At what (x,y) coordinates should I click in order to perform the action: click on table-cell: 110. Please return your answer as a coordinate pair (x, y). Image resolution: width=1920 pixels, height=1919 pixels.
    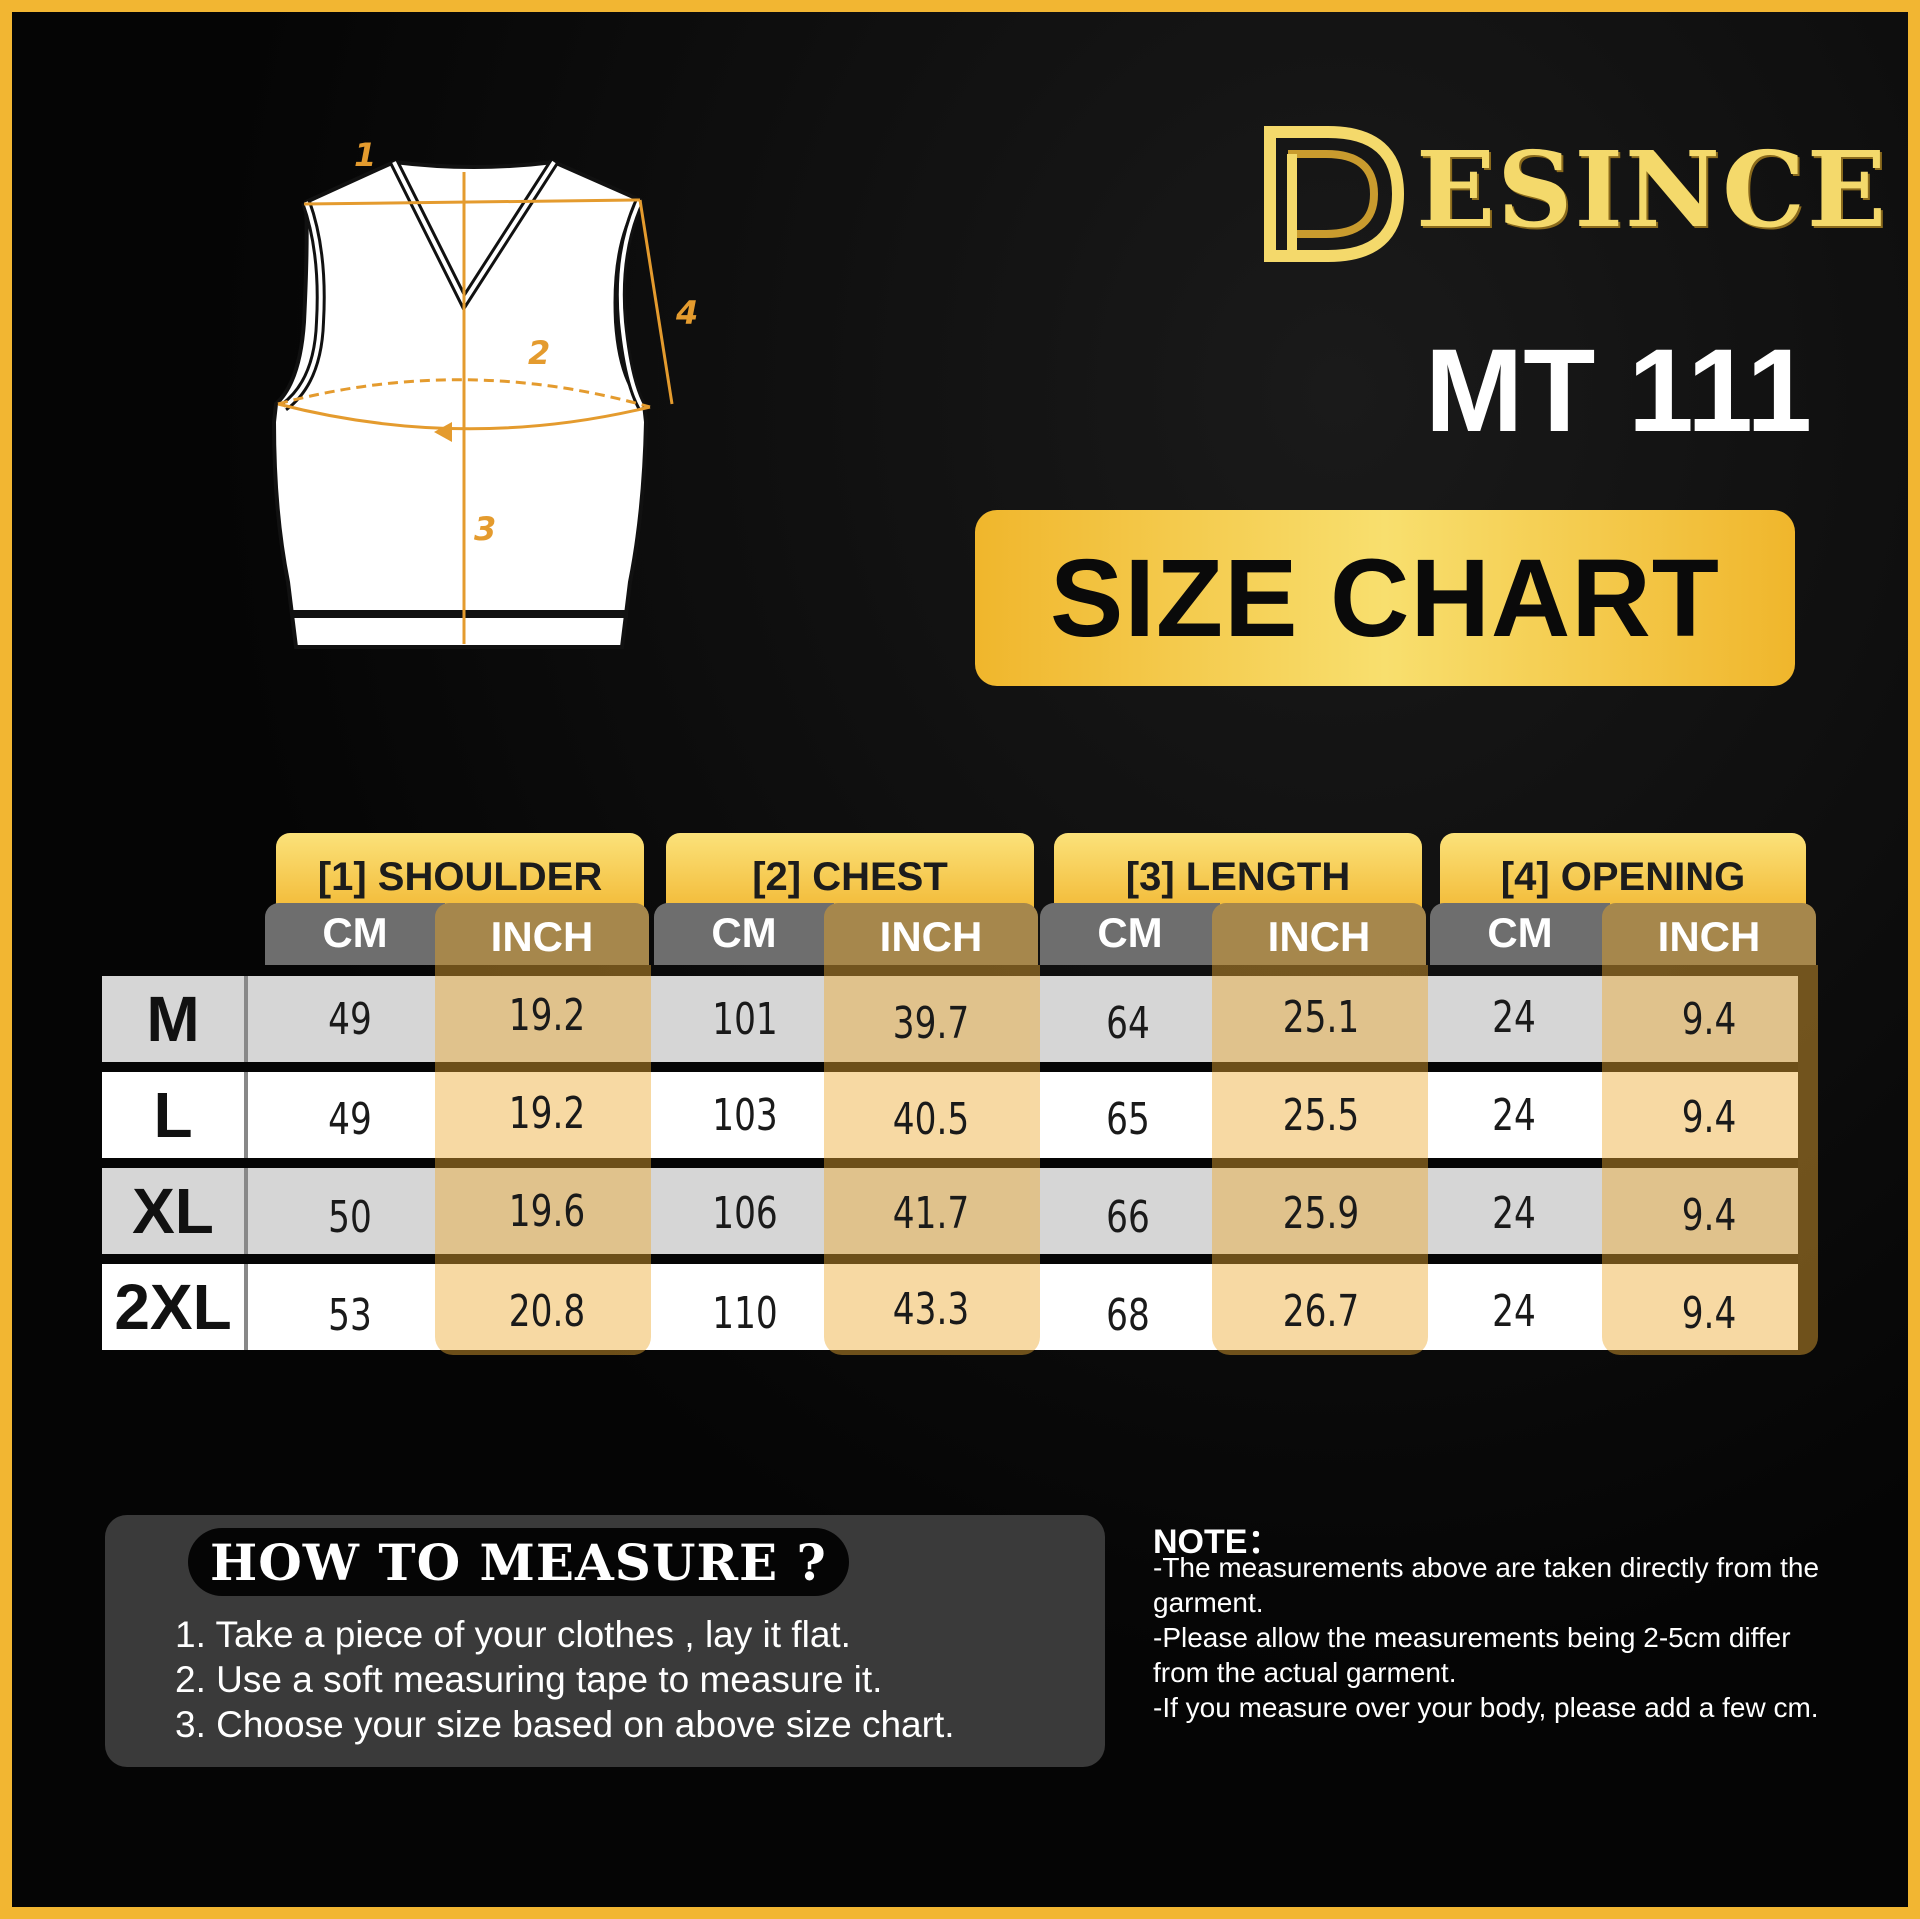
    Looking at the image, I should click on (745, 1313).